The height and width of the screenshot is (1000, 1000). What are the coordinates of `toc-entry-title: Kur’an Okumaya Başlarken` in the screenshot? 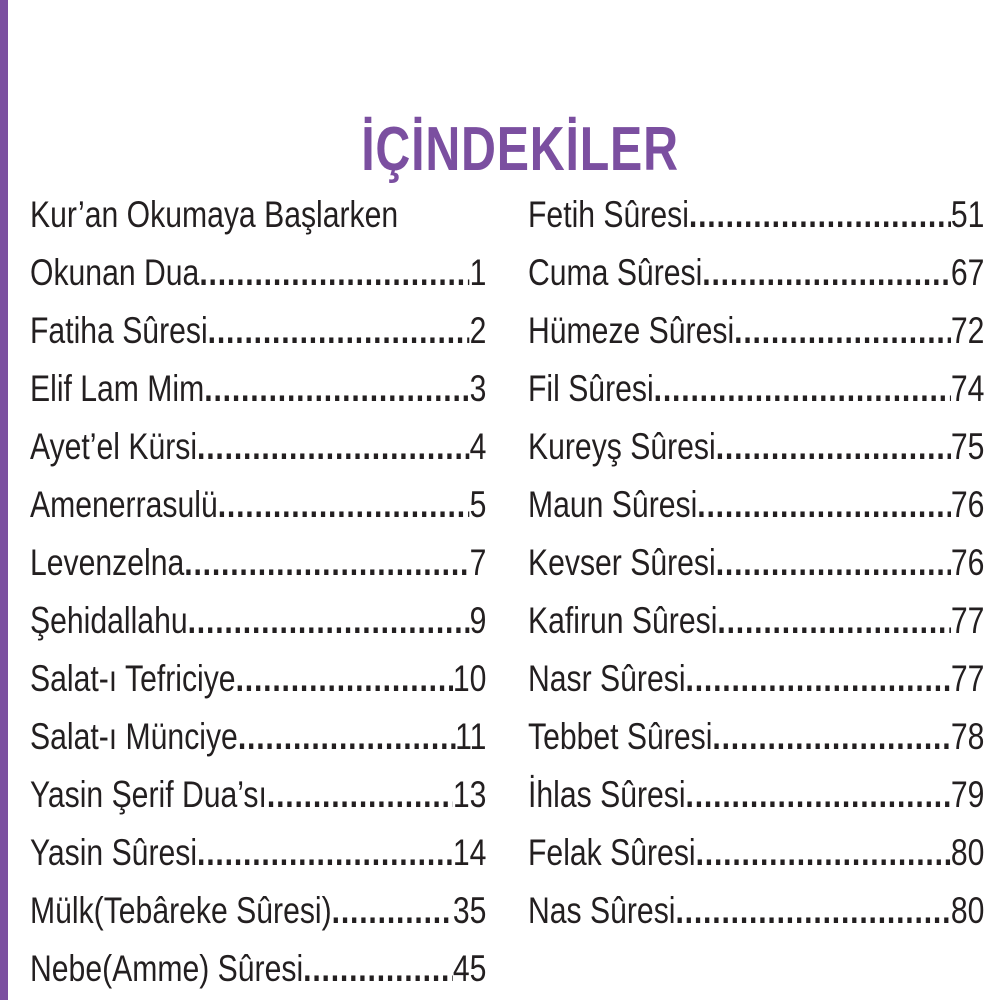 It's located at (214, 214).